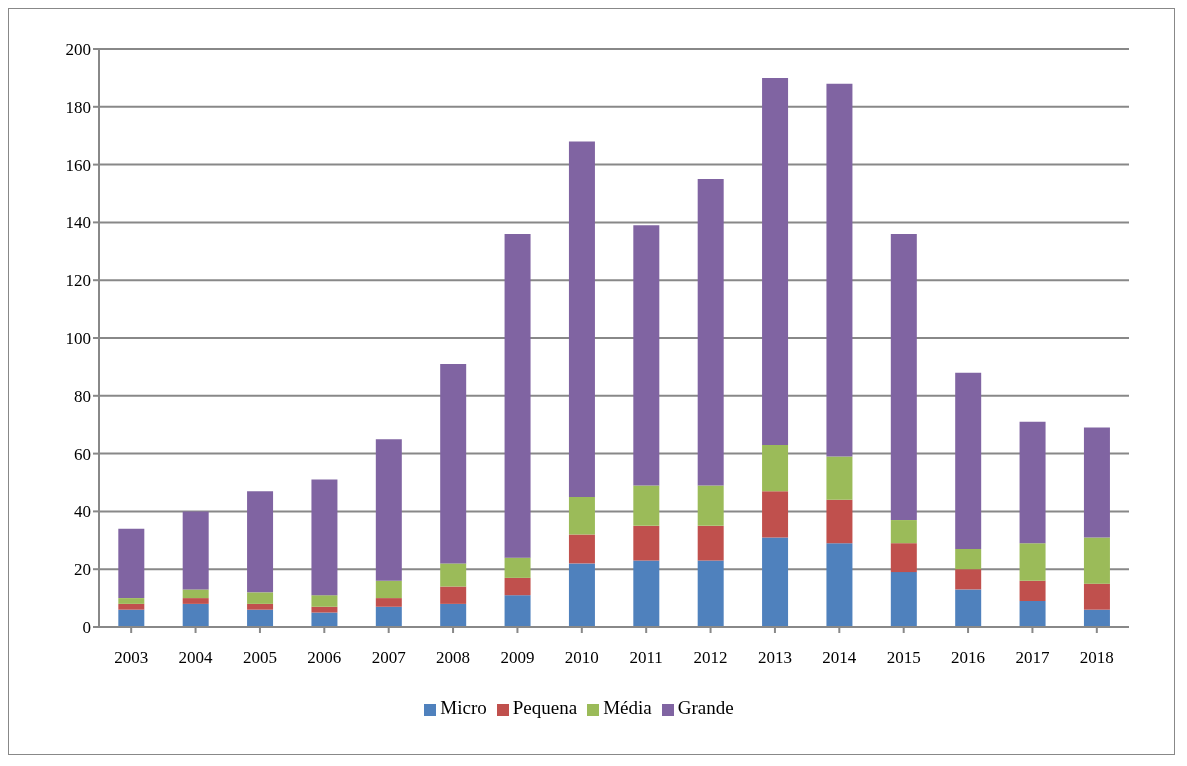 The image size is (1187, 766). I want to click on y-tick-label: 120, so click(78, 281).